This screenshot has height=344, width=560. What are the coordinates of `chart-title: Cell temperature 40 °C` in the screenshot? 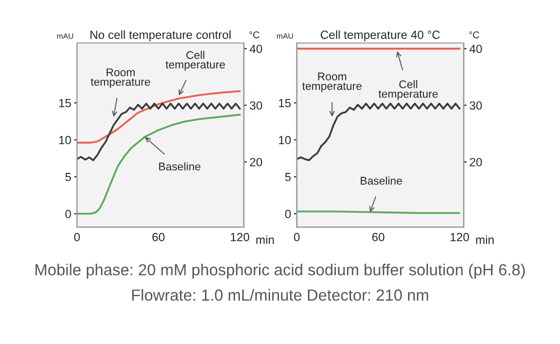 It's located at (380, 36).